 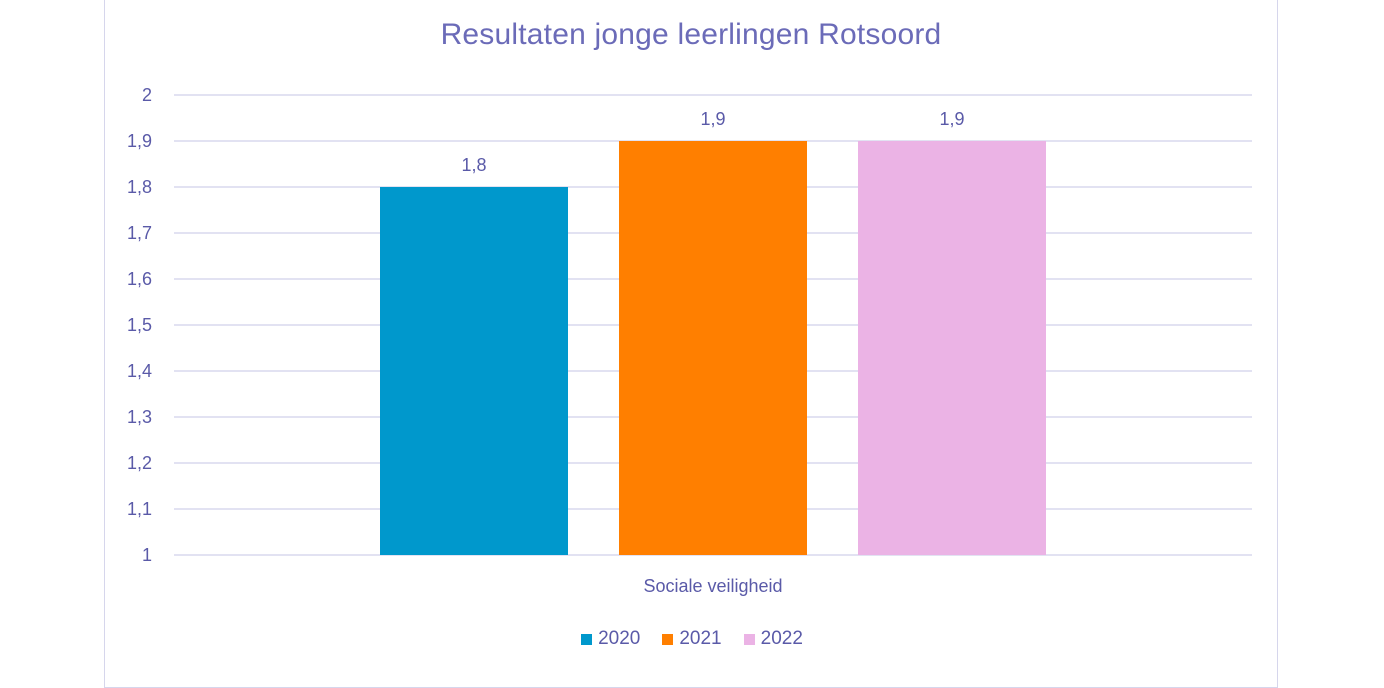 I want to click on bar-2020, so click(x=474, y=371).